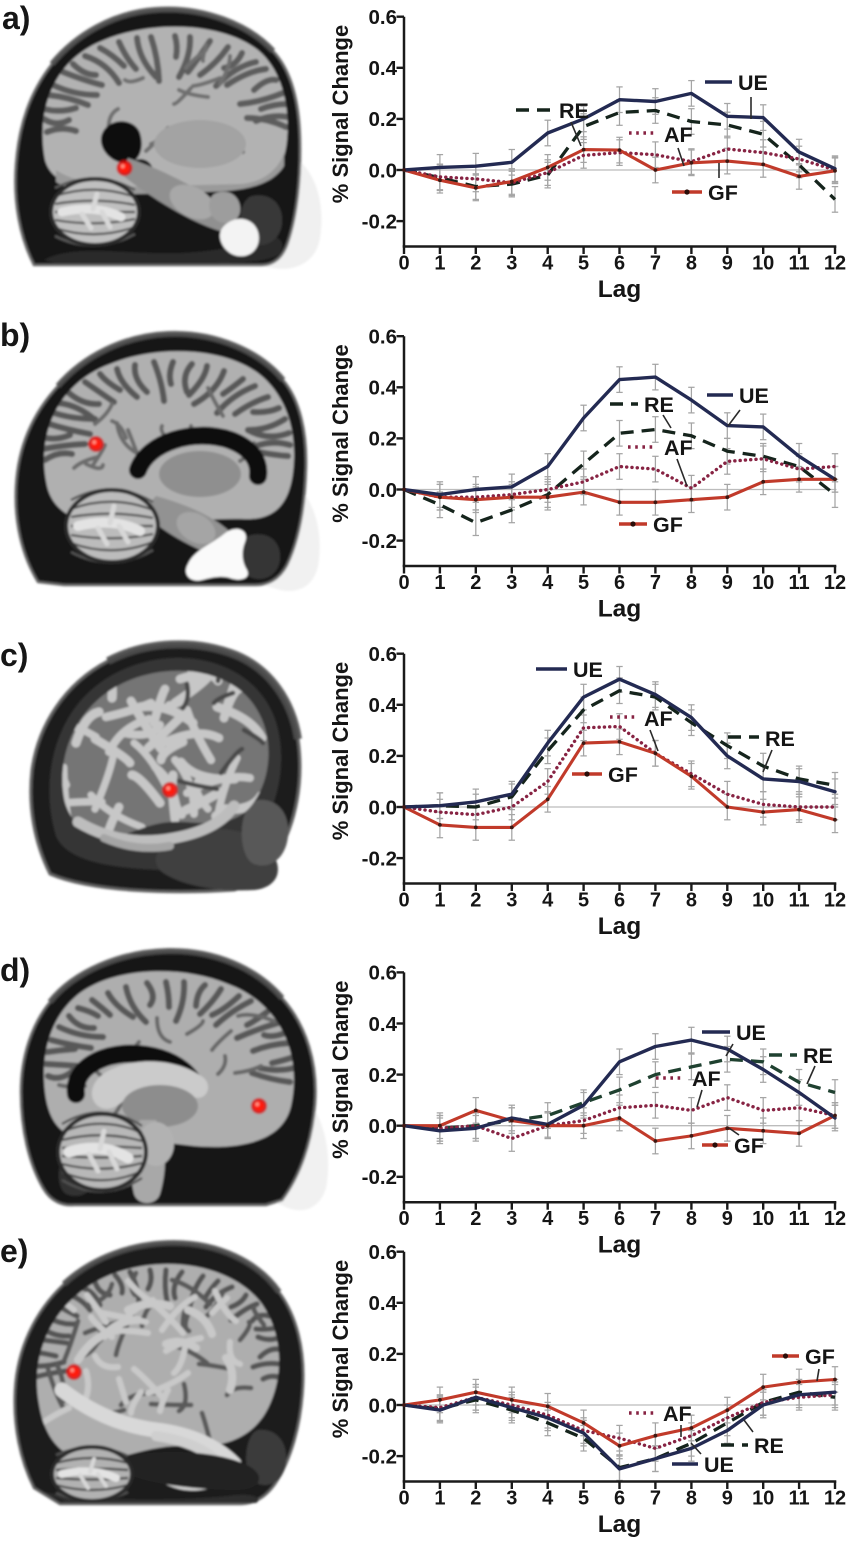  What do you see at coordinates (15, 335) in the screenshot?
I see `svg-text: b)` at bounding box center [15, 335].